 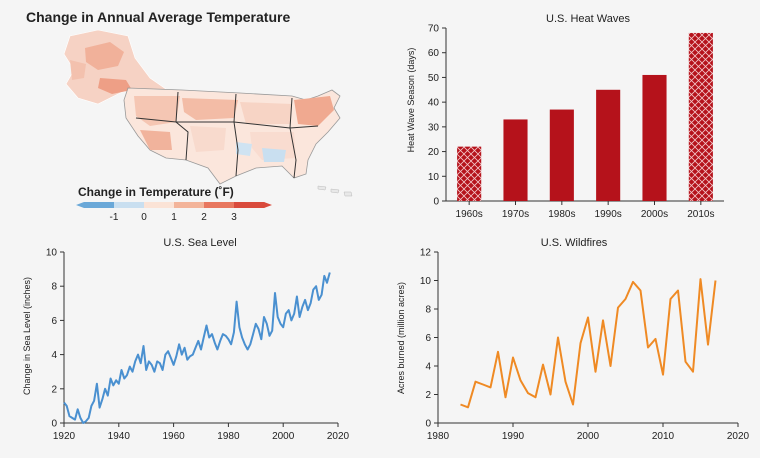 I want to click on heat-waves-ylabel: Heat Wave Season (days), so click(x=411, y=100).